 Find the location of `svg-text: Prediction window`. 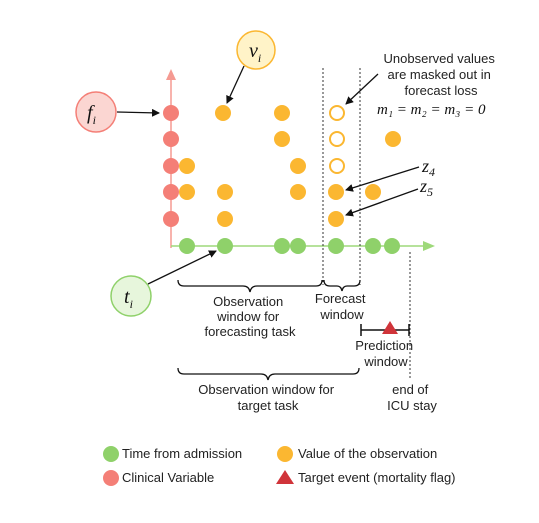

svg-text: Prediction window is located at coordinates (385, 353).